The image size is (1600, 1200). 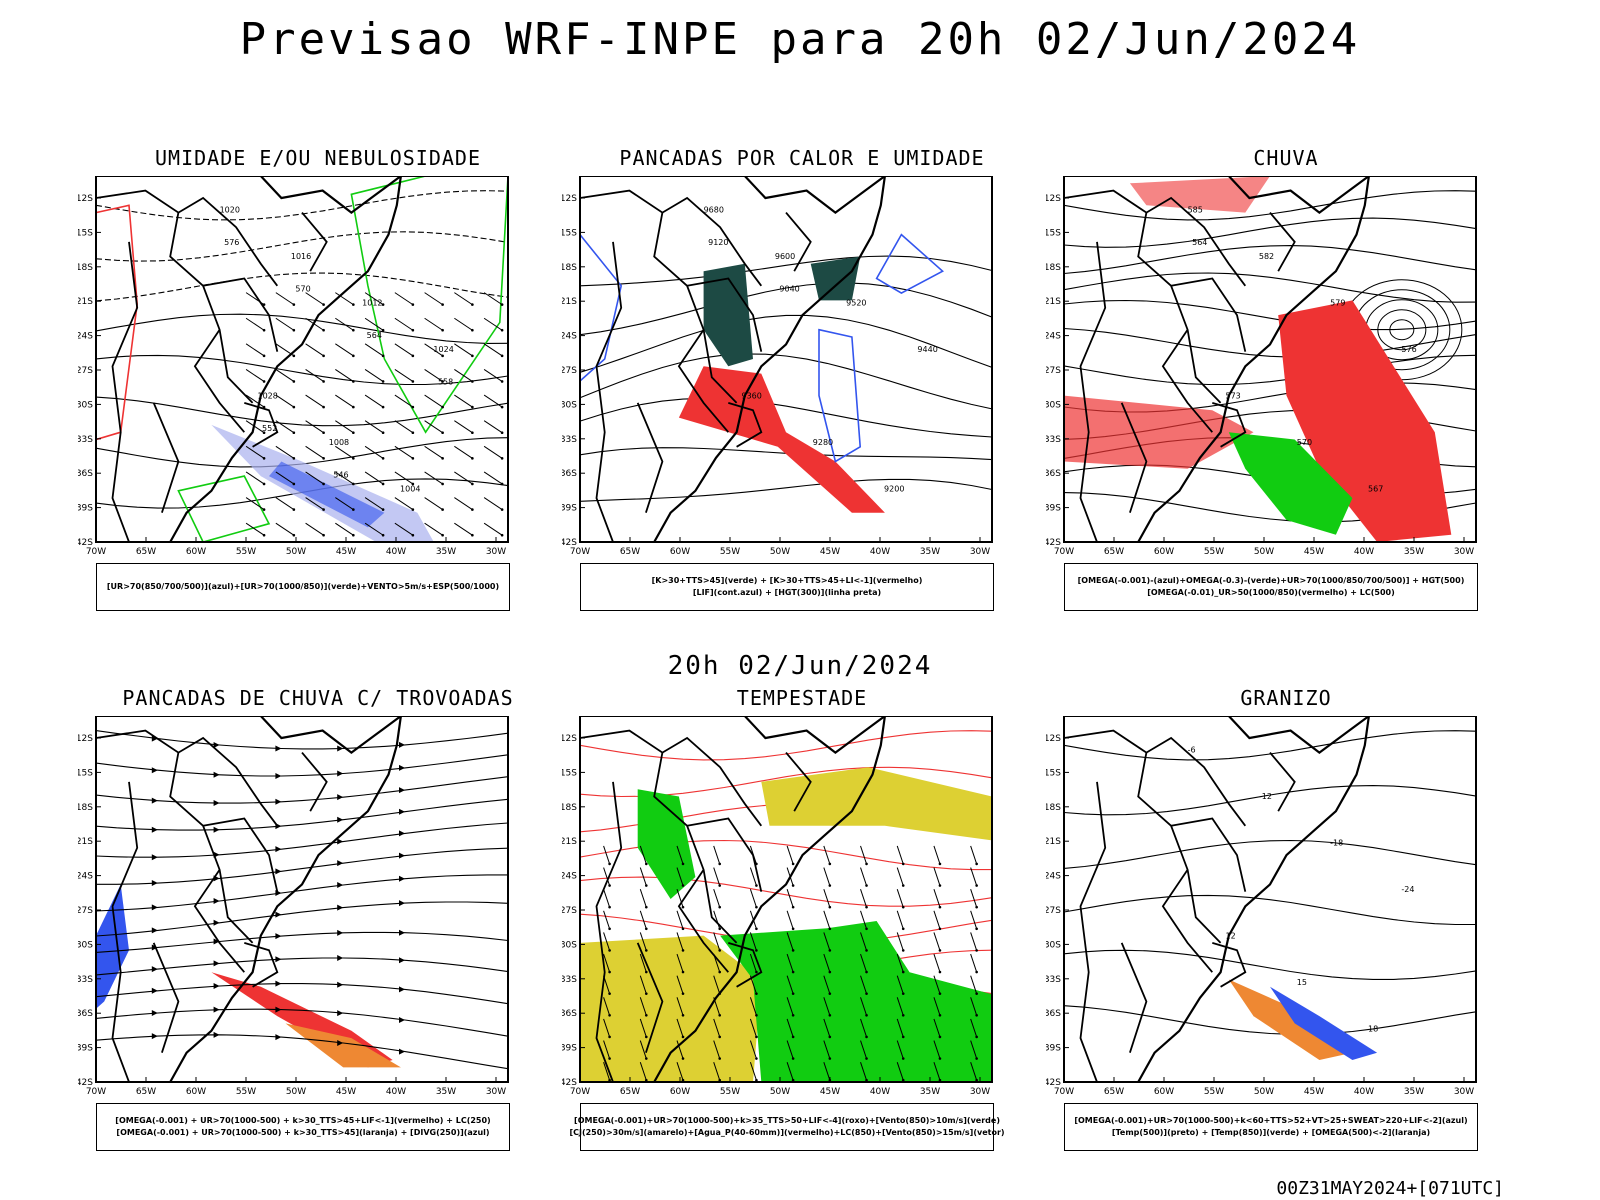 I want to click on longitude-tick-label: 55W, so click(x=730, y=552).